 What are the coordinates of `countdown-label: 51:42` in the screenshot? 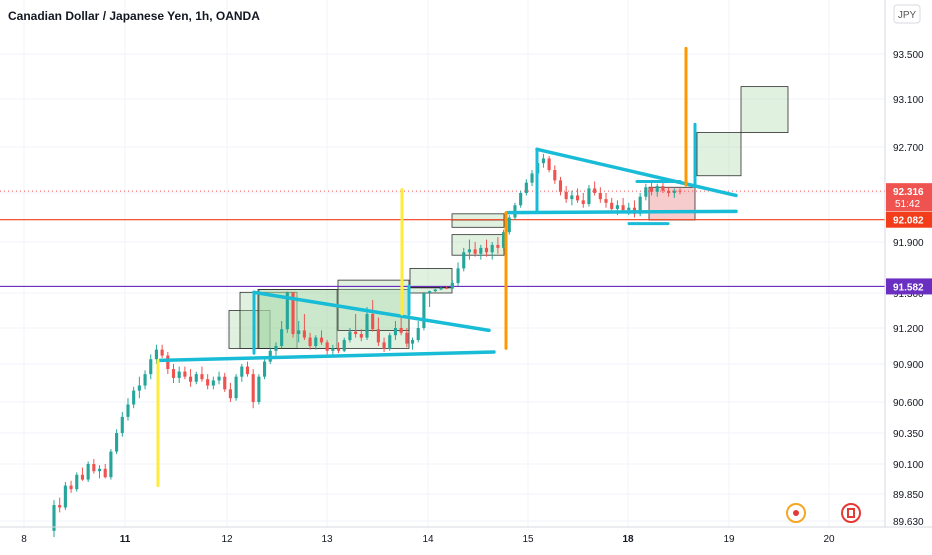 It's located at (907, 204).